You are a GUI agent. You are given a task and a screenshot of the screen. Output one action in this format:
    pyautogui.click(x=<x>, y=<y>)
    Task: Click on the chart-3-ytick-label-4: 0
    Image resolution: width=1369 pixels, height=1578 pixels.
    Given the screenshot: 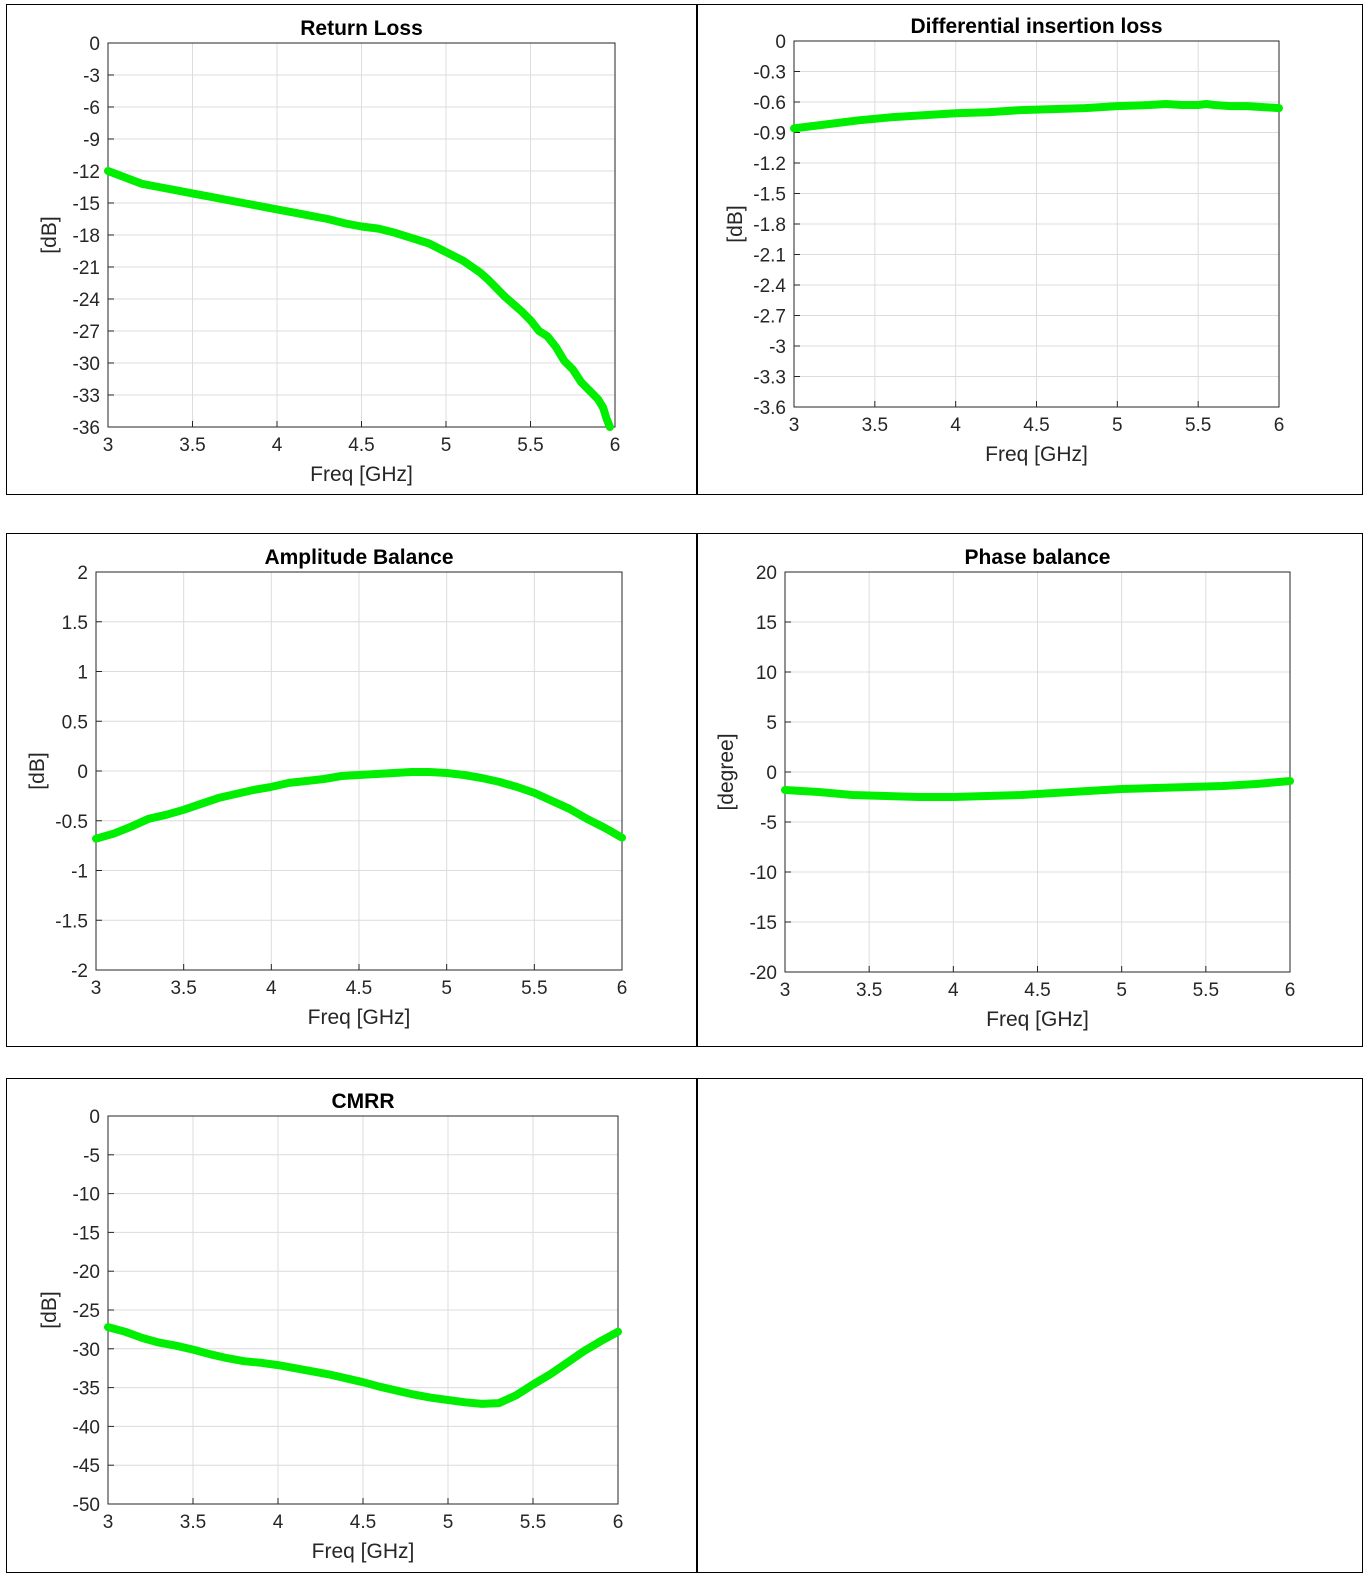 What is the action you would take?
    pyautogui.click(x=771, y=773)
    